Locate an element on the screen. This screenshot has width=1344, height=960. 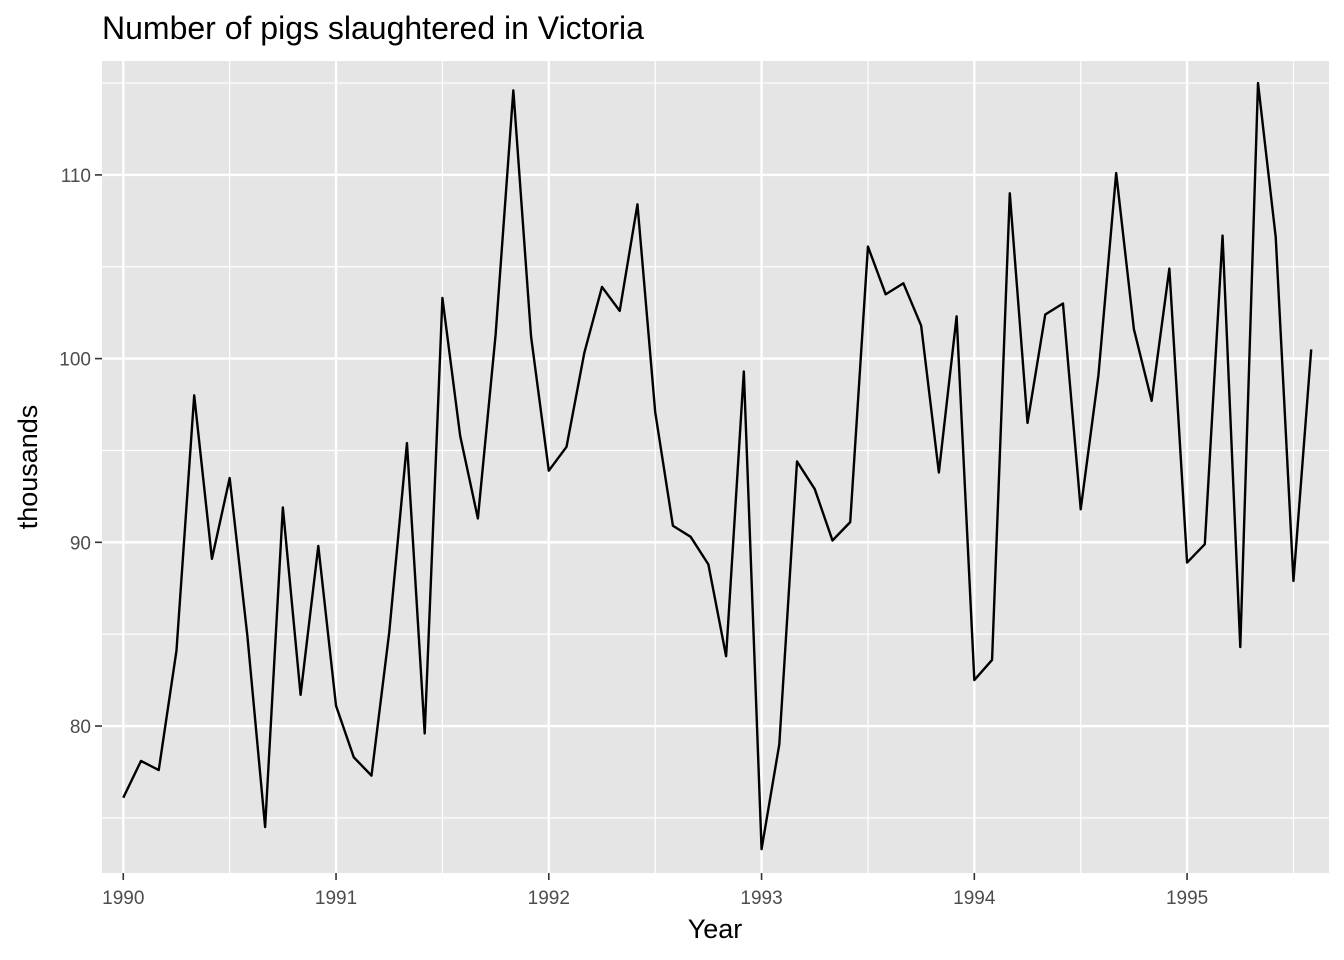
x-tick-label: 1993 is located at coordinates (761, 898).